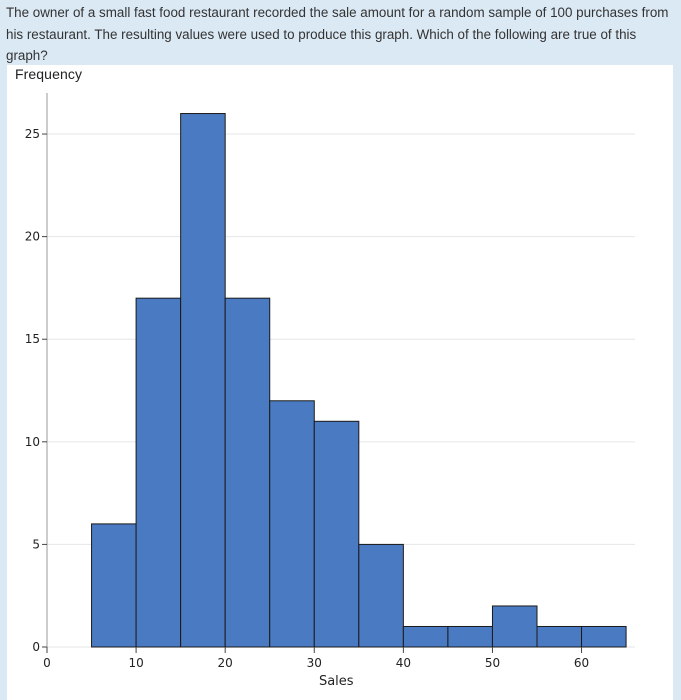 The width and height of the screenshot is (681, 700). What do you see at coordinates (492, 663) in the screenshot?
I see `x-tick-label: 50` at bounding box center [492, 663].